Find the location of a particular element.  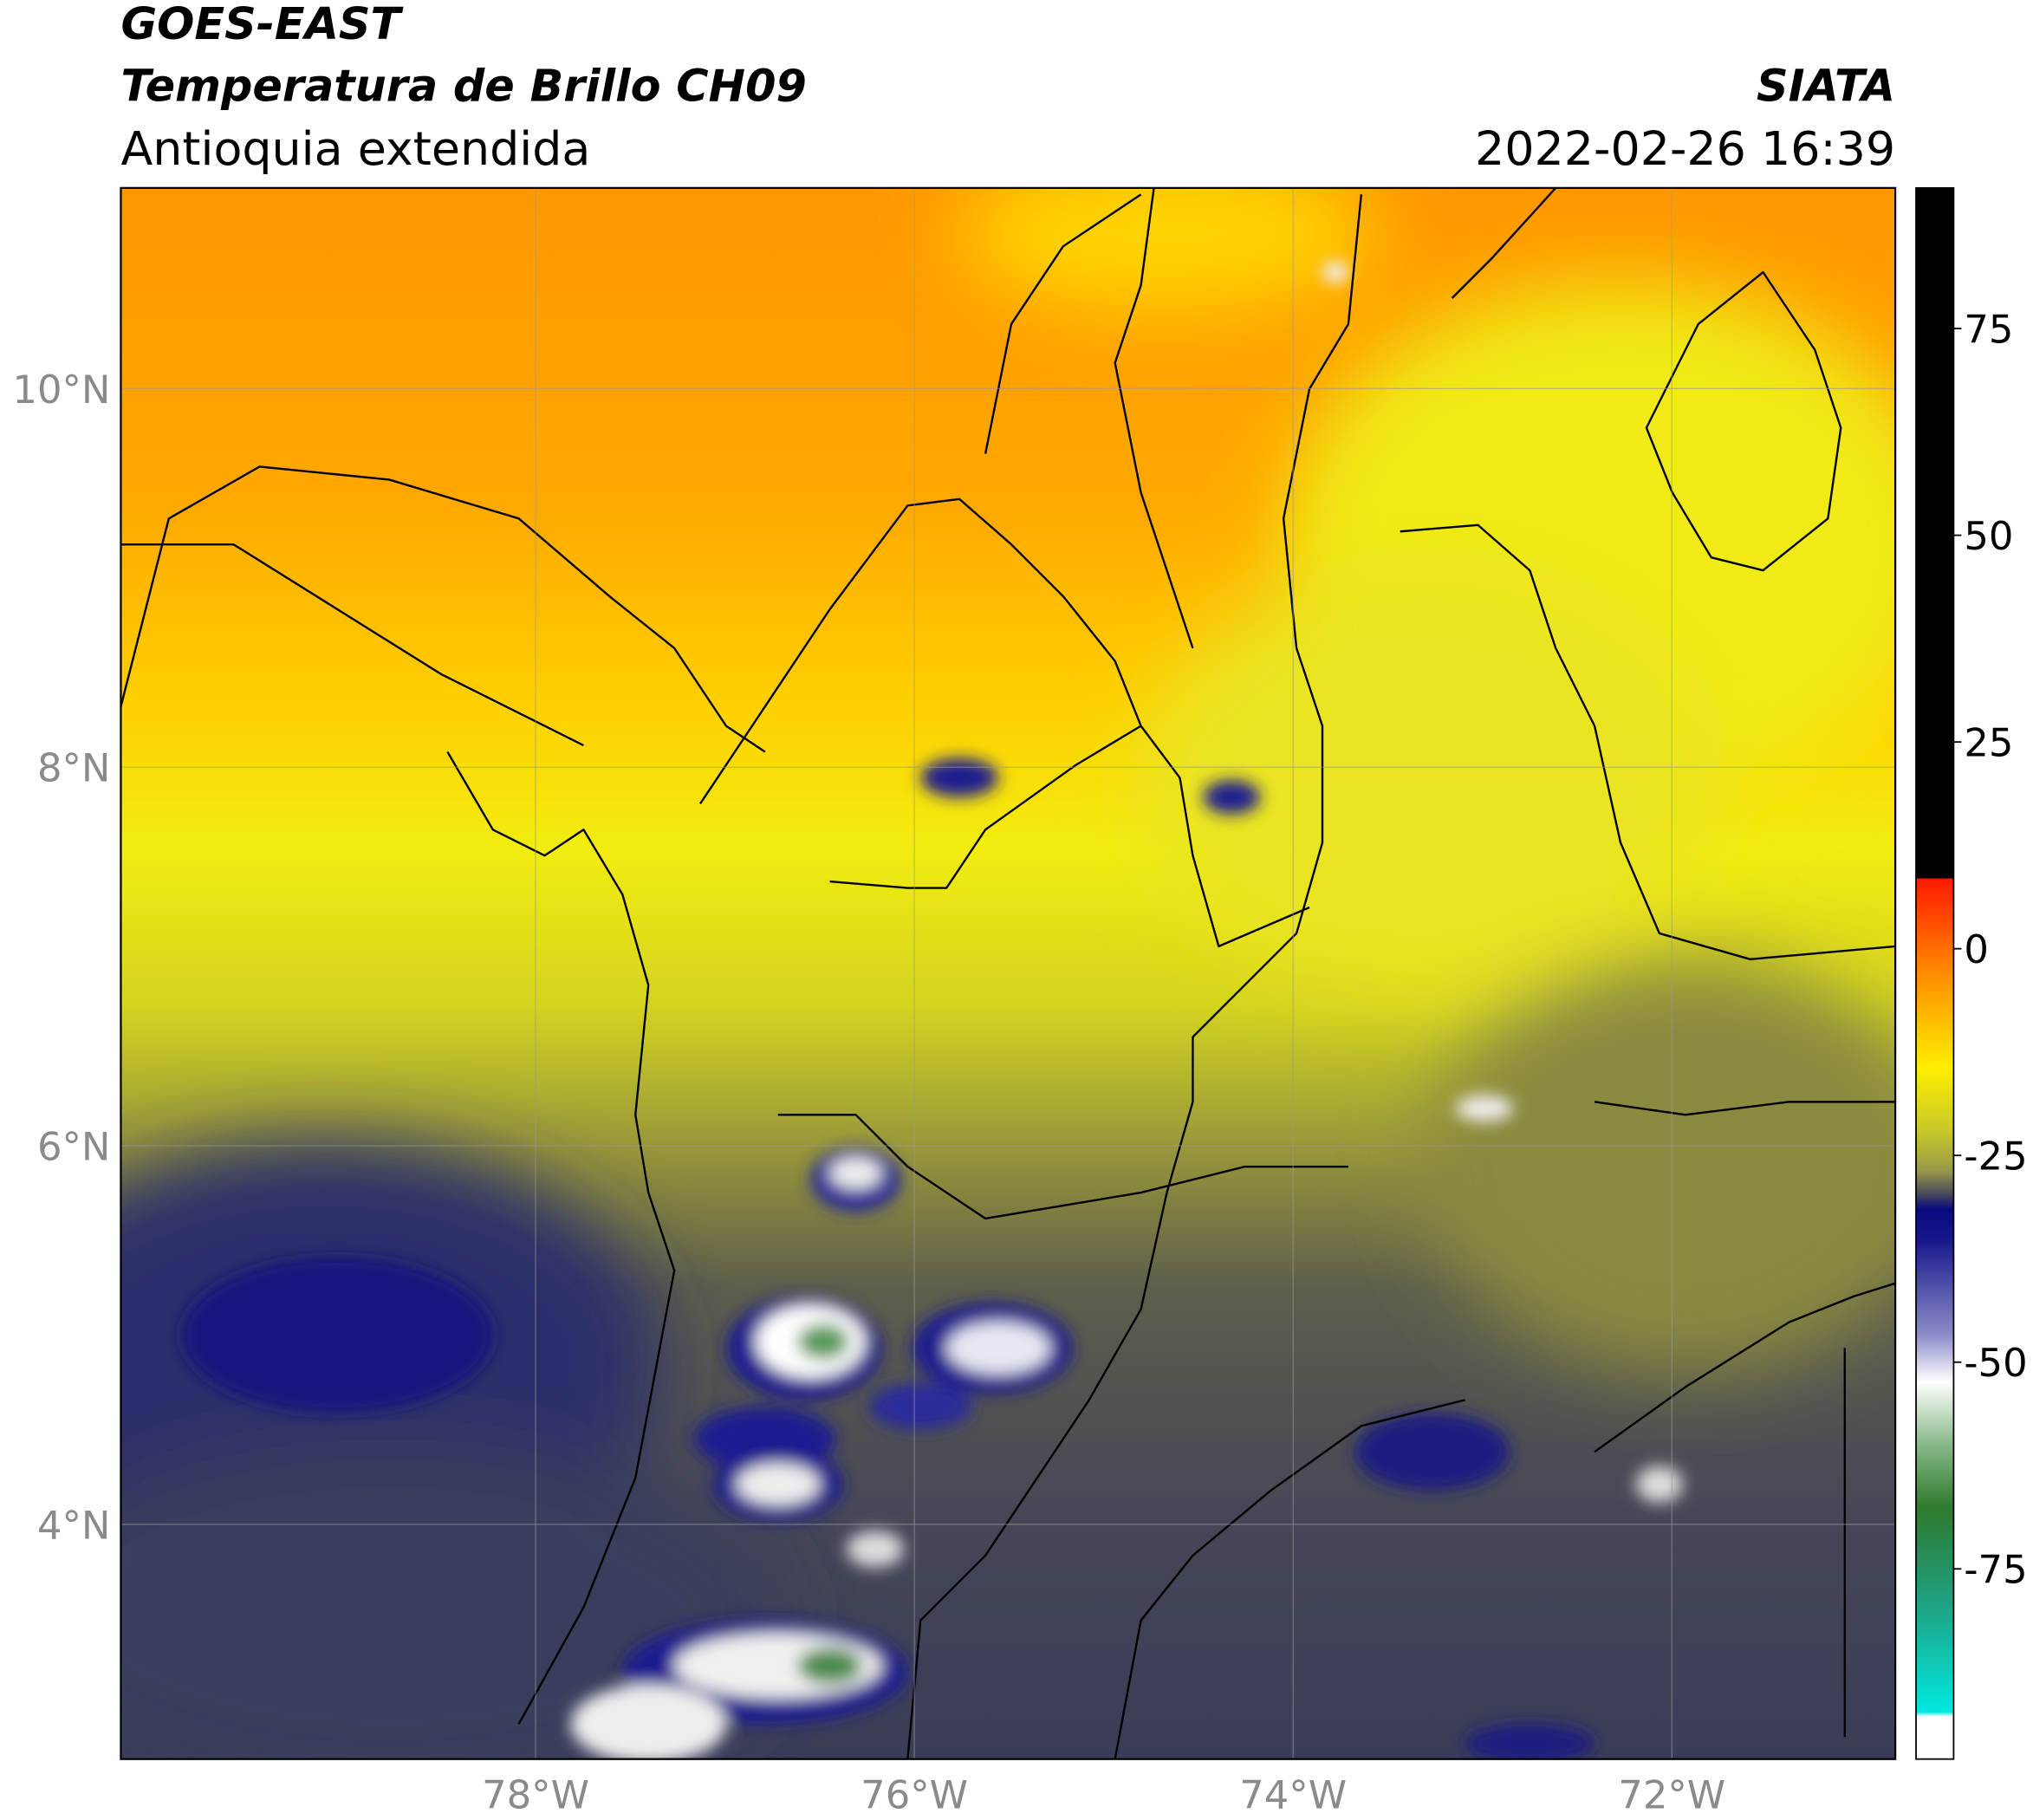

lon-tick-label: 78°W is located at coordinates (535, 1795).